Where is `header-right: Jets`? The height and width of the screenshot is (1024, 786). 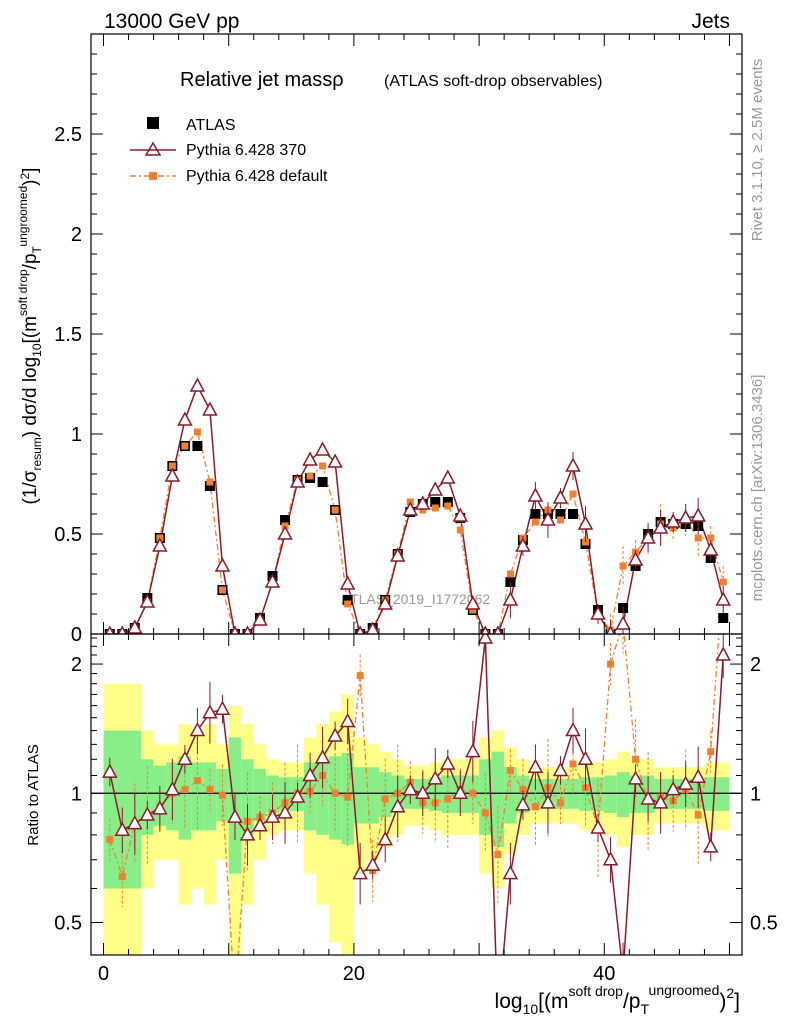 header-right: Jets is located at coordinates (710, 21).